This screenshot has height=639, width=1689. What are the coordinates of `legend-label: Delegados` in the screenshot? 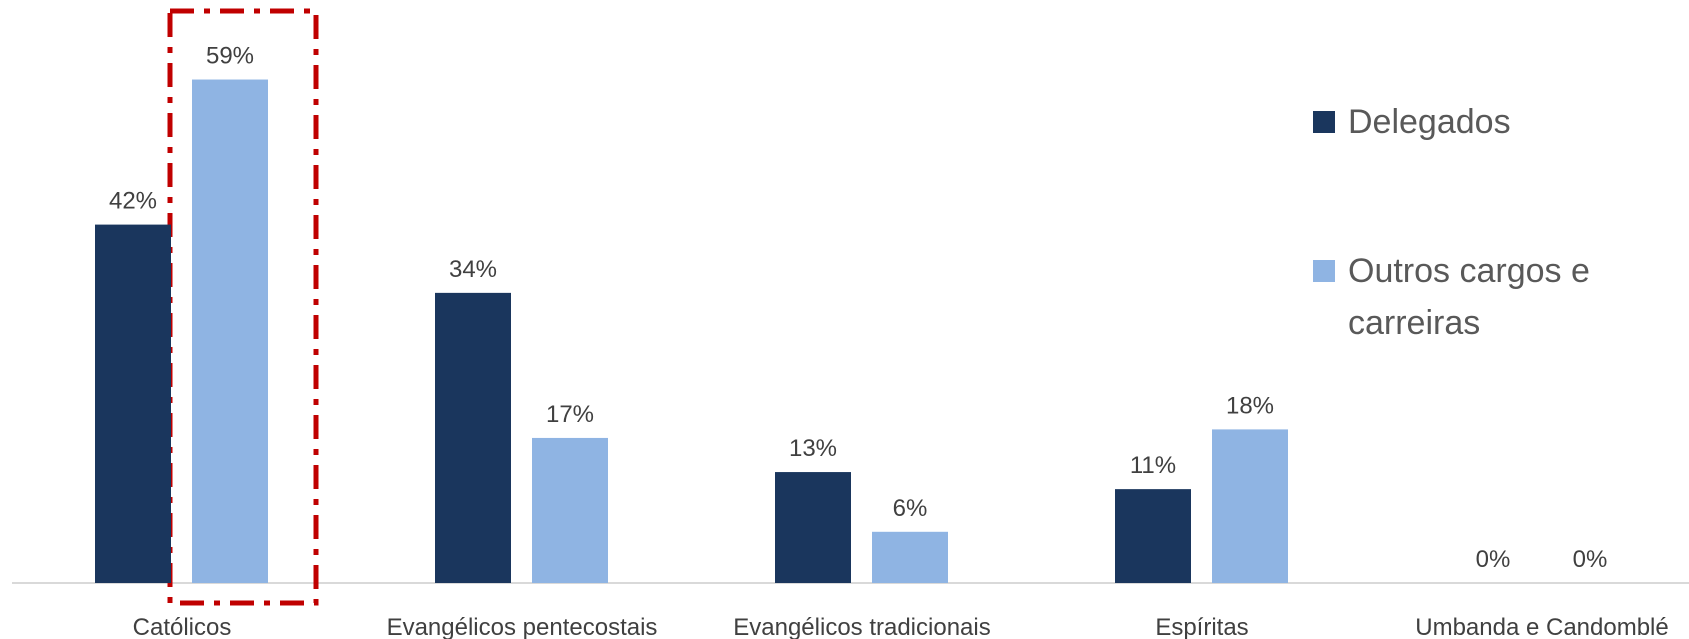 It's located at (1429, 122).